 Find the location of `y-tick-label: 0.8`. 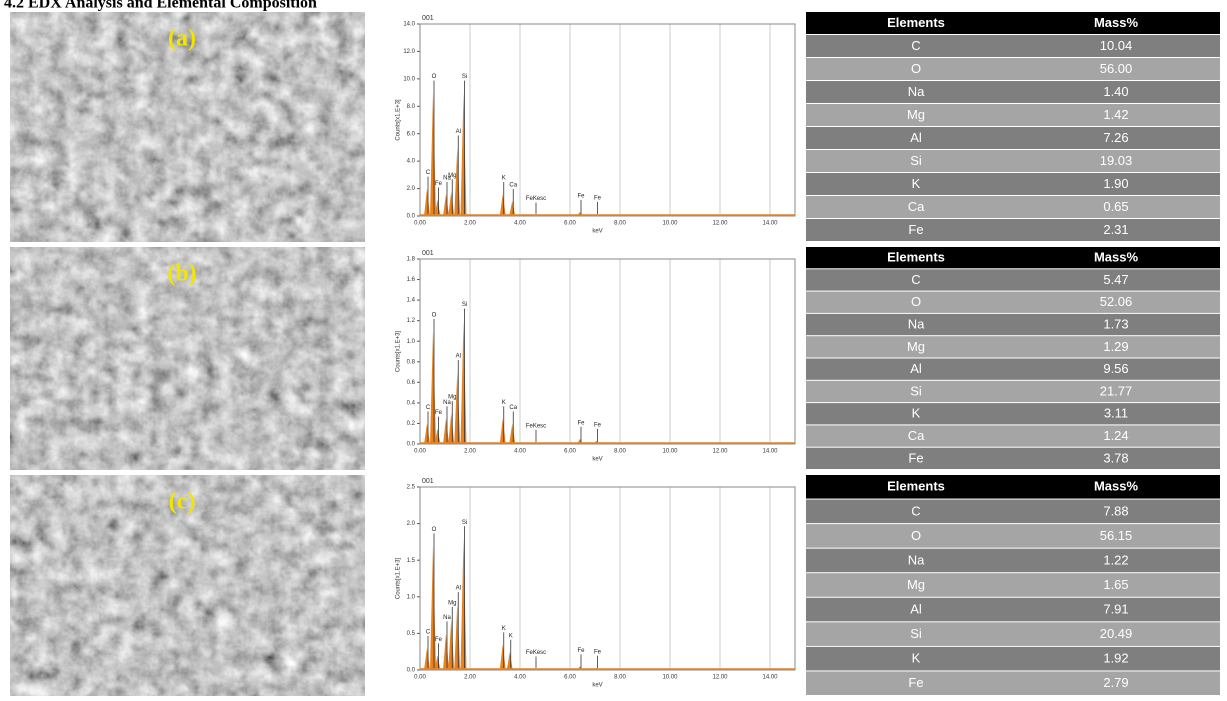

y-tick-label: 0.8 is located at coordinates (411, 362).